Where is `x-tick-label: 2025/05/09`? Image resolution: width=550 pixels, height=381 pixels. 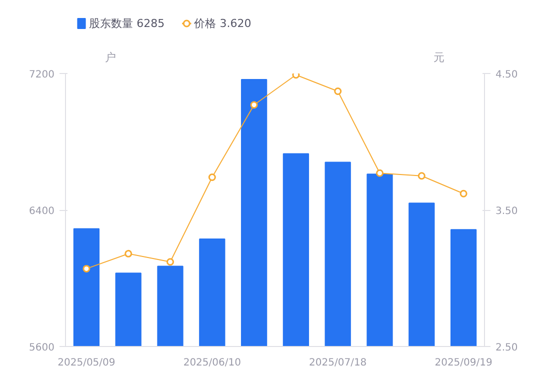 x-tick-label: 2025/05/09 is located at coordinates (87, 363).